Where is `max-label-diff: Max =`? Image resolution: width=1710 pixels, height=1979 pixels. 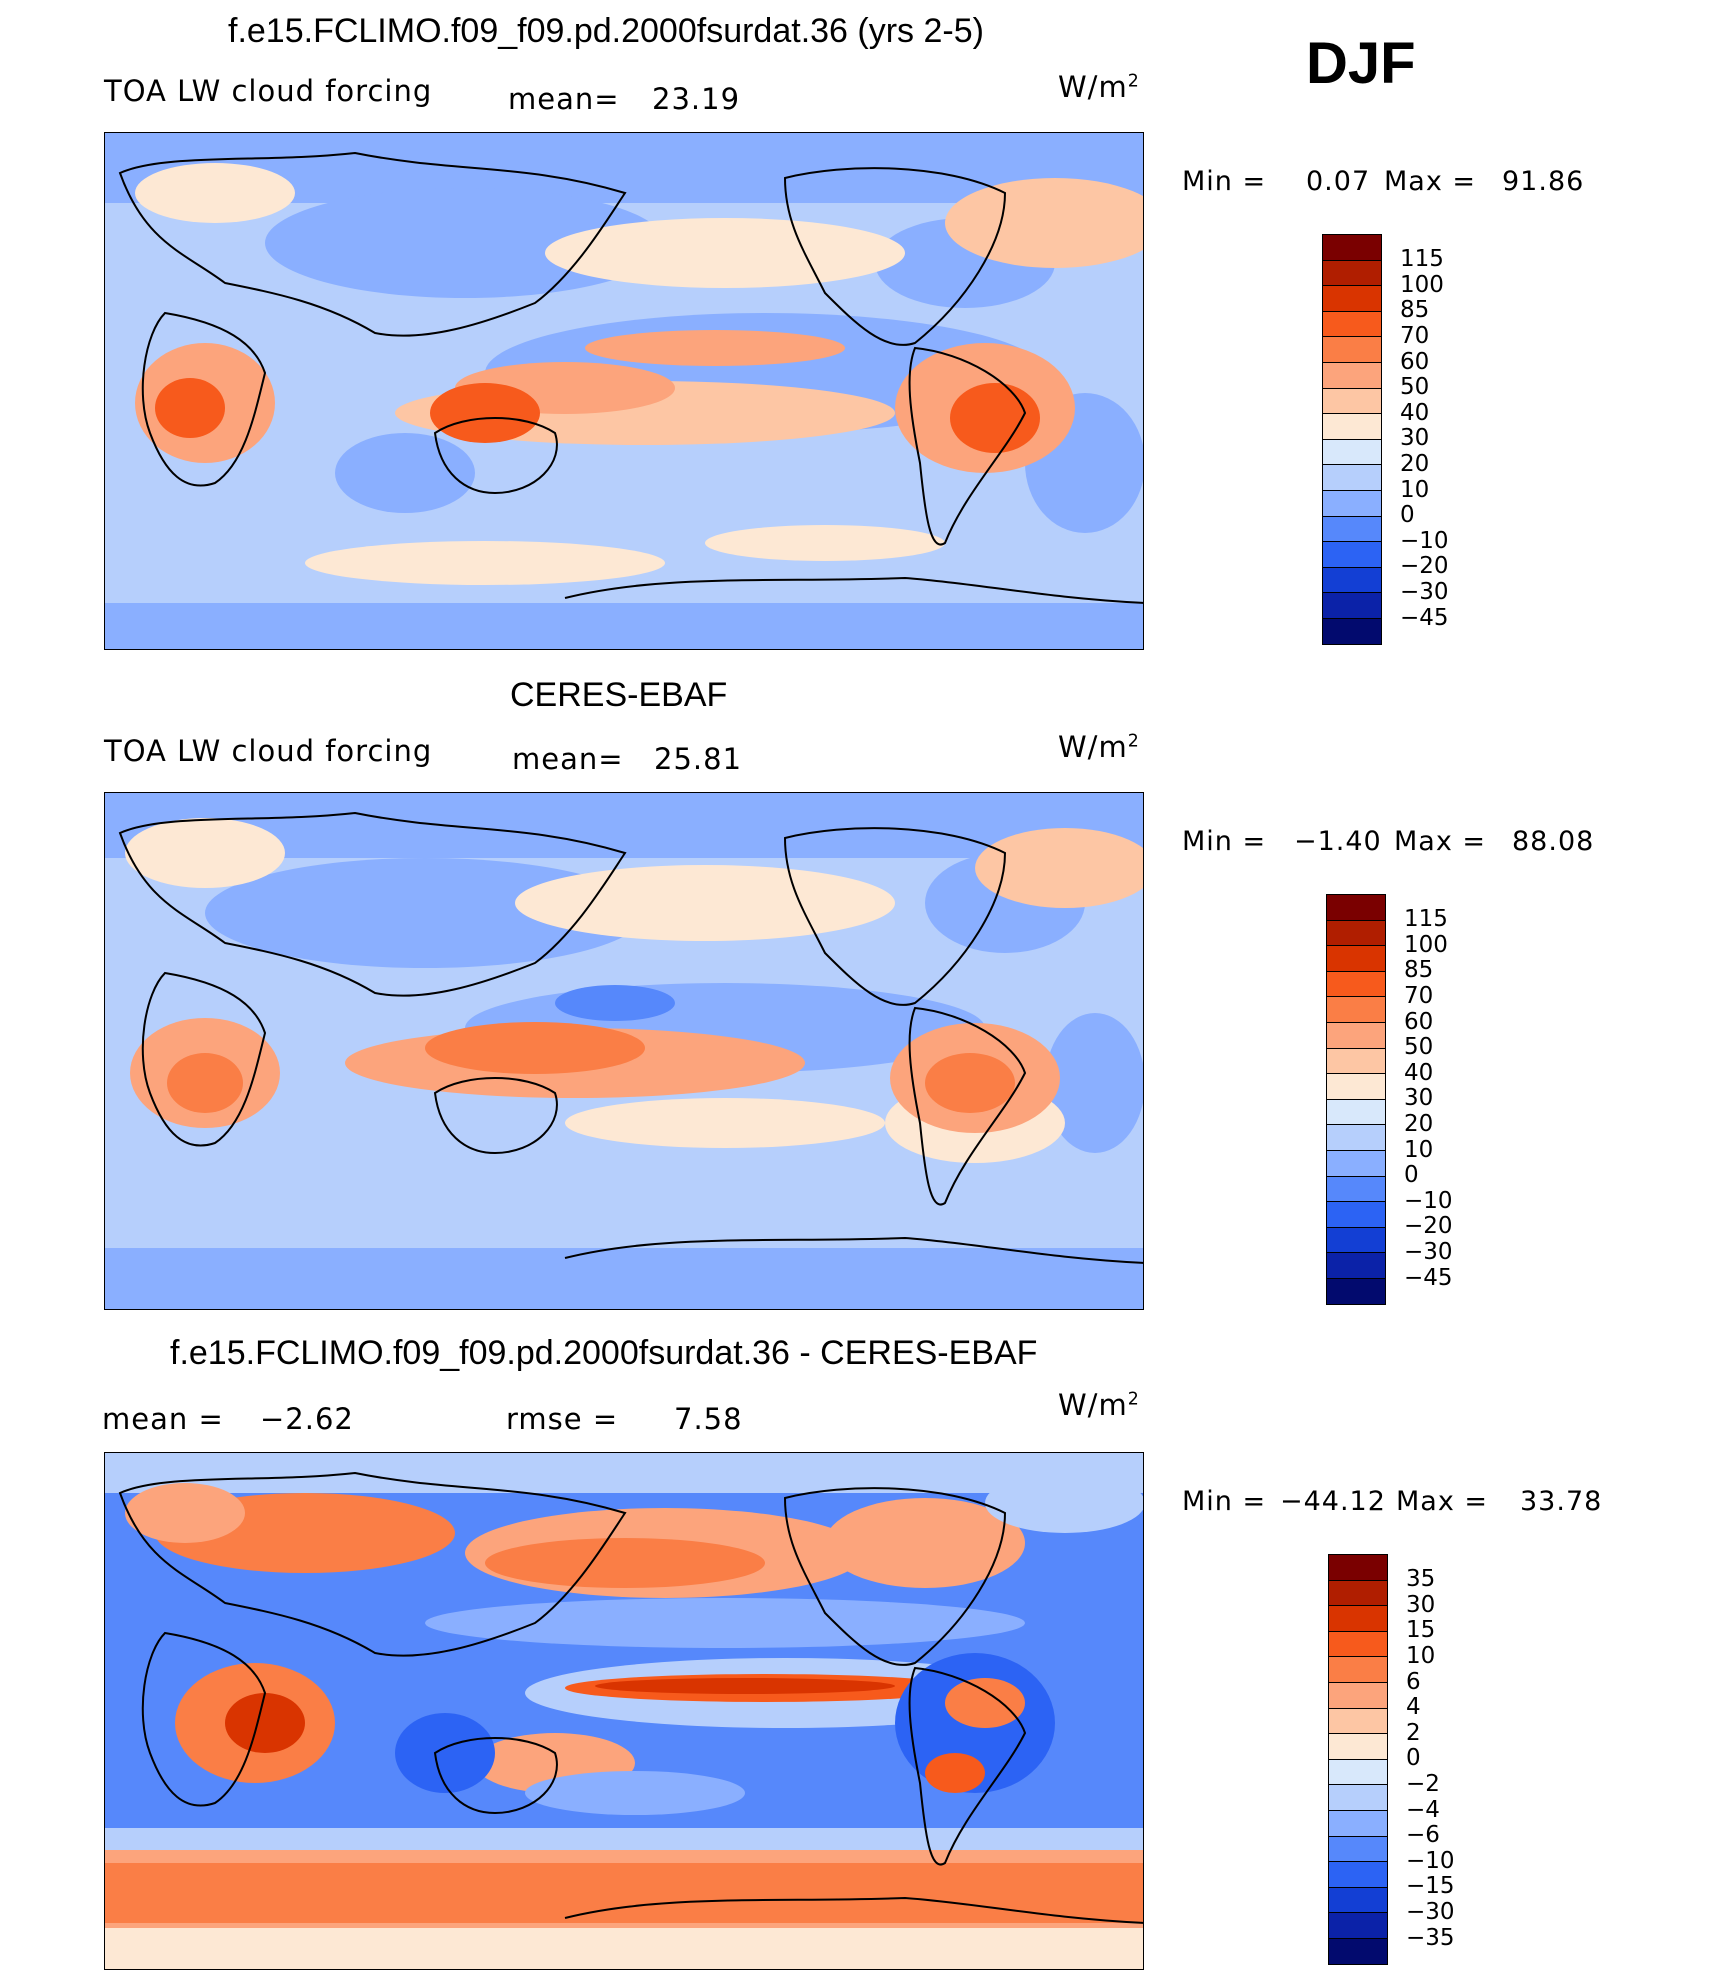
max-label-diff: Max = is located at coordinates (1442, 1501).